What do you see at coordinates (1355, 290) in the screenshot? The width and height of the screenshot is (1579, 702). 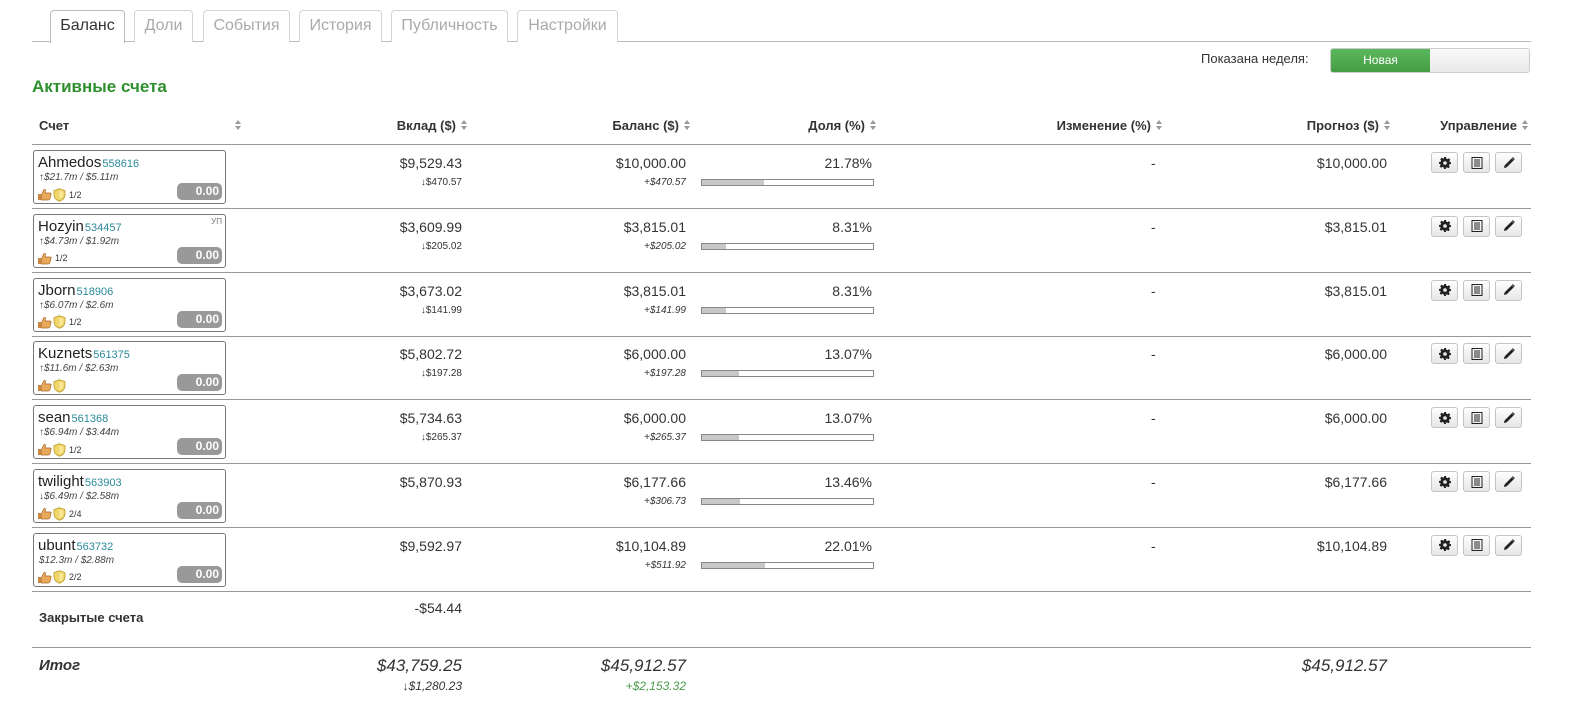 I see `forecast-value: $3,815.01` at bounding box center [1355, 290].